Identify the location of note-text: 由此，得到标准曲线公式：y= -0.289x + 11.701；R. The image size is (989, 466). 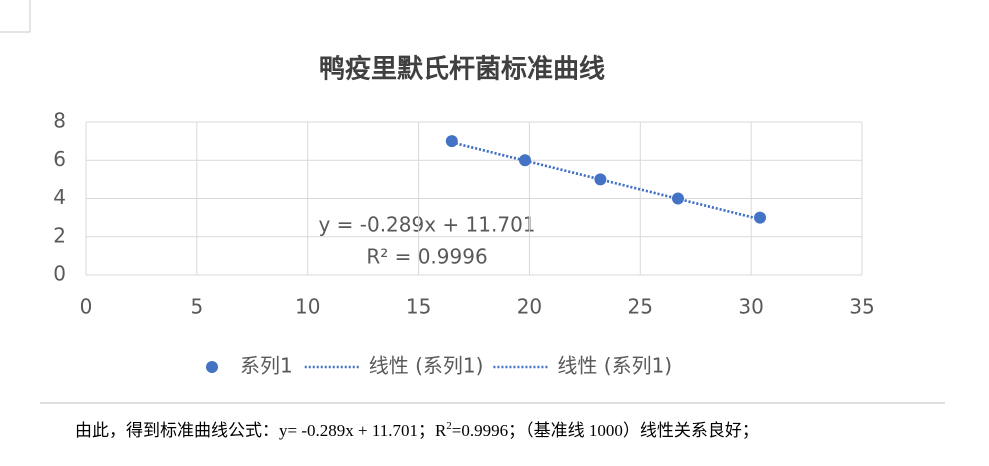
(261, 430).